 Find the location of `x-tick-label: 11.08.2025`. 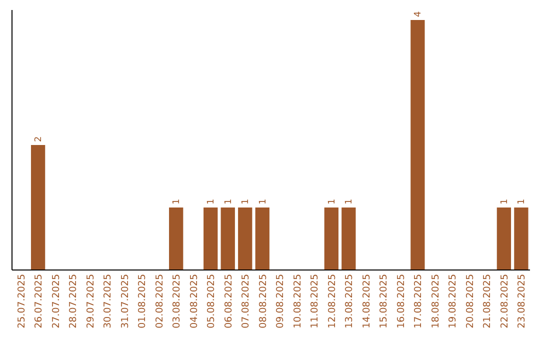

x-tick-label: 11.08.2025 is located at coordinates (315, 301).